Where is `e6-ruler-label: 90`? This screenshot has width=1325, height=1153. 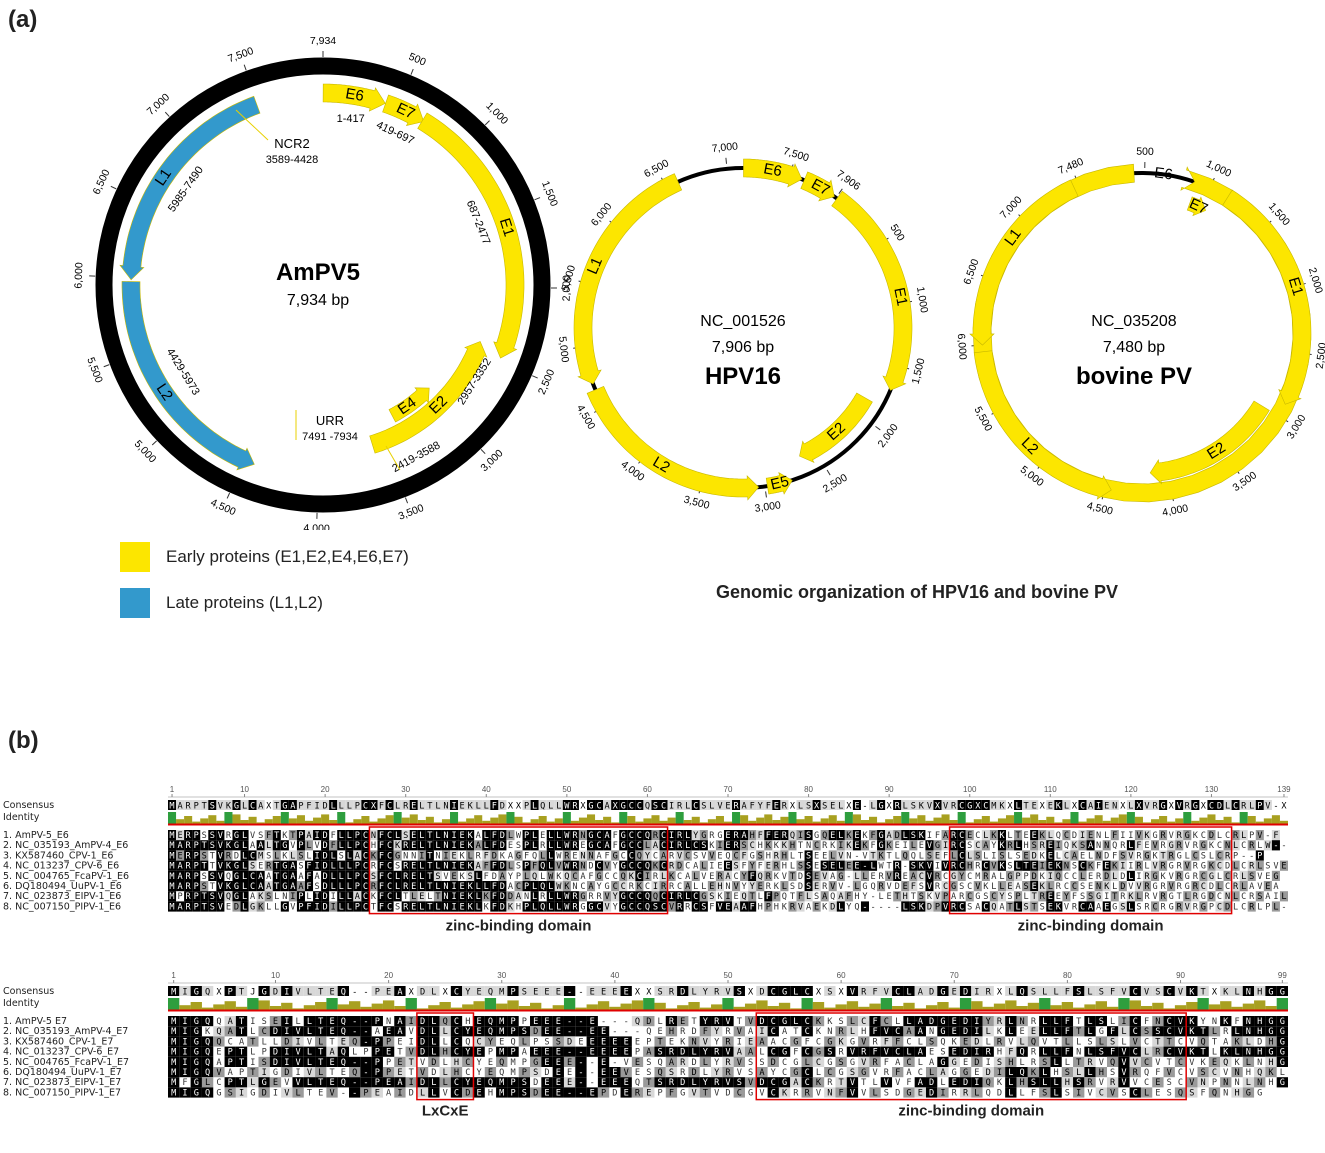
e6-ruler-label: 90 is located at coordinates (889, 789).